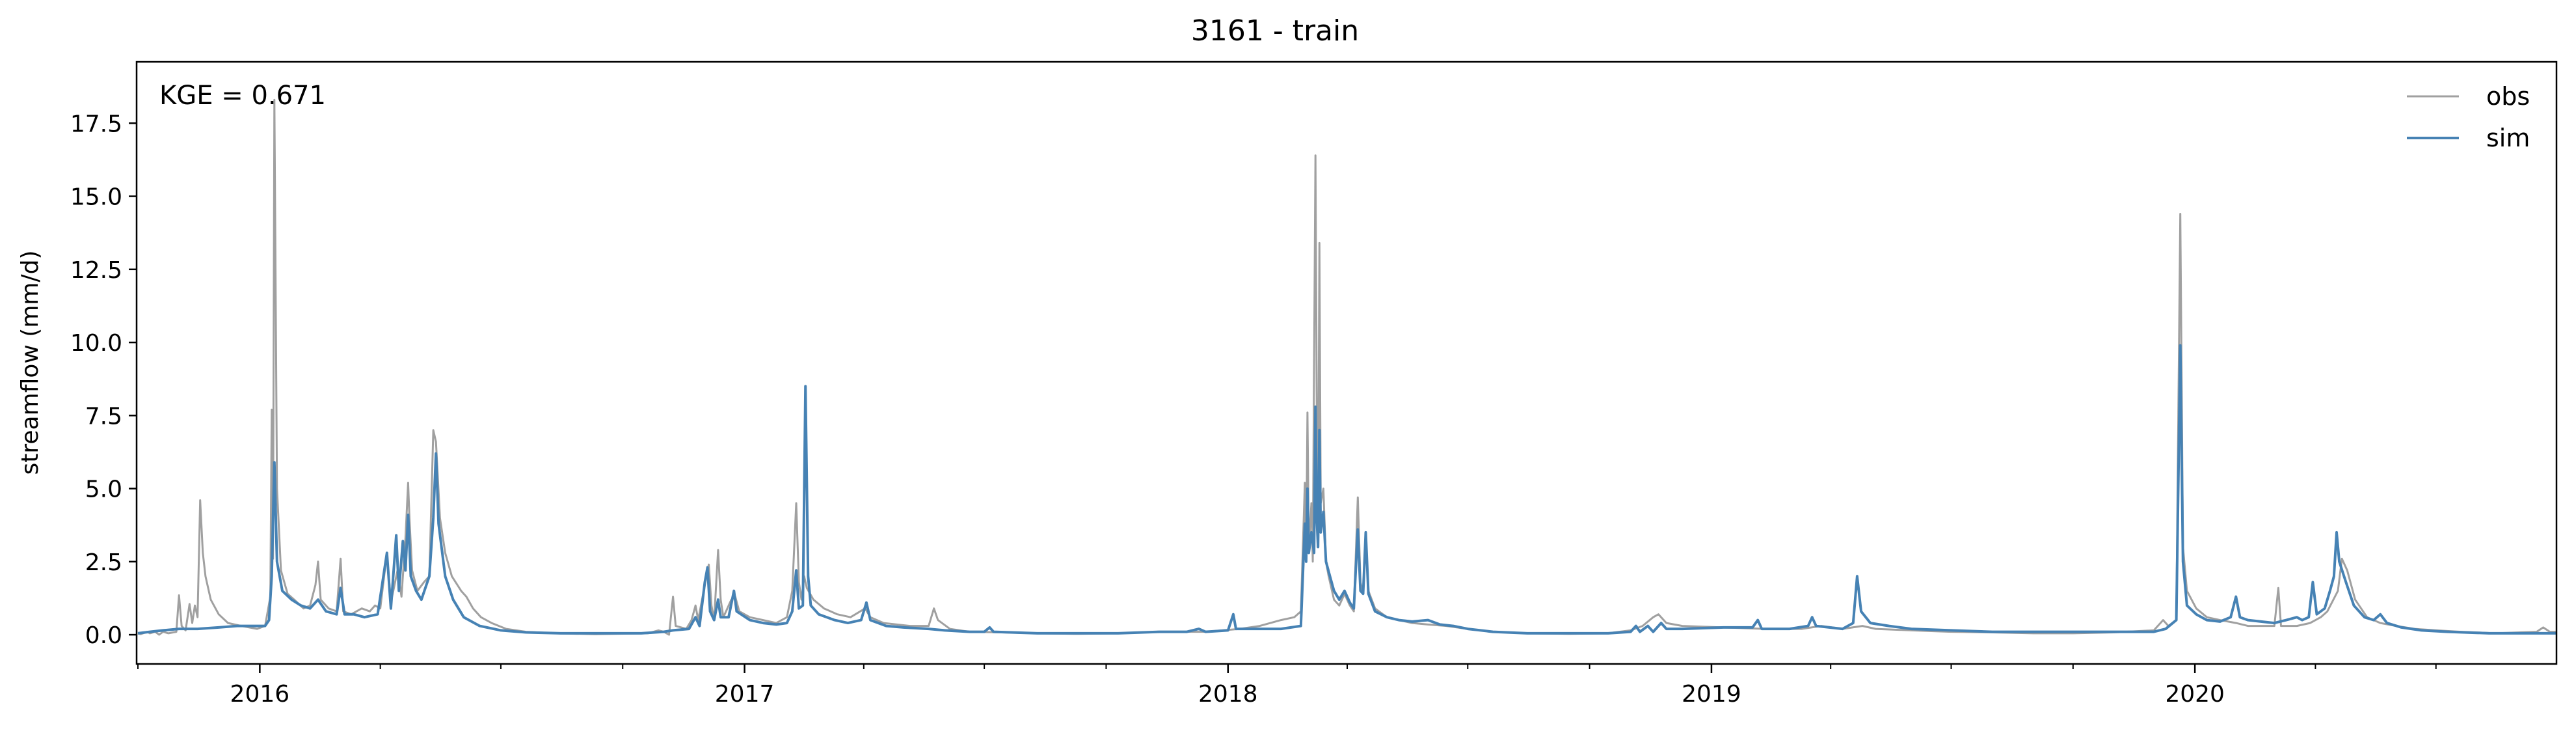 Image resolution: width=2576 pixels, height=731 pixels. Describe the element at coordinates (103, 562) in the screenshot. I see `y-tick-label: 2.5` at that location.